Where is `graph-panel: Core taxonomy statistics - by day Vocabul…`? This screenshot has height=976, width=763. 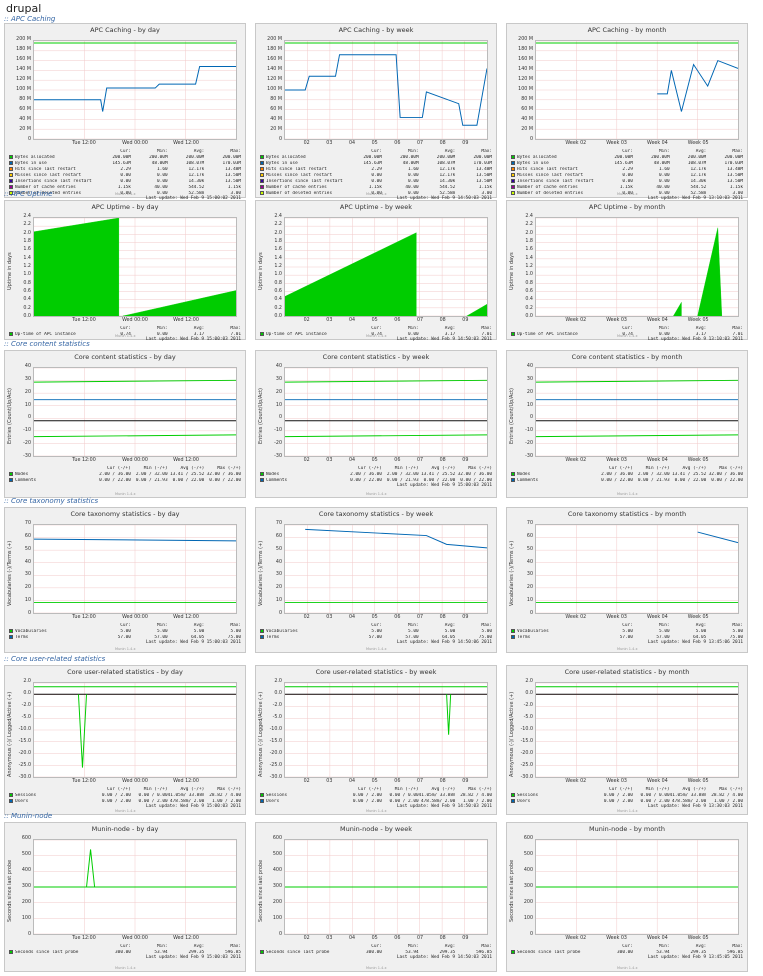
graph-panel: Core taxonomy statistics - by day Vocabul… is located at coordinates (125, 580).